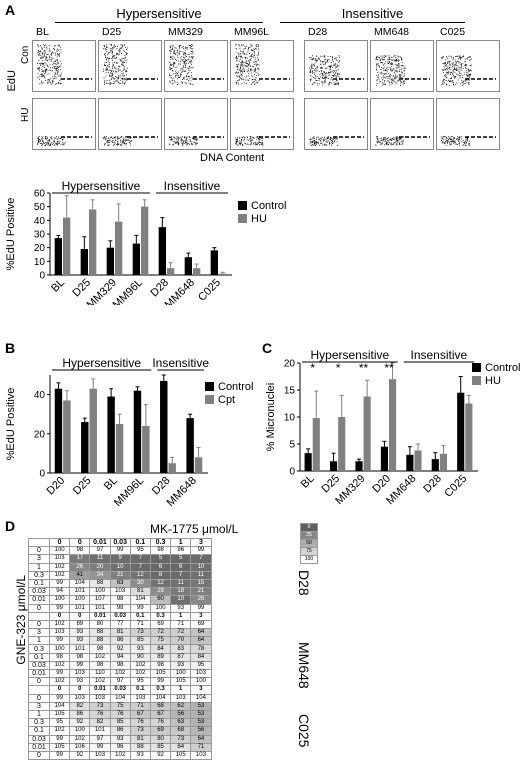 The image size is (520, 767). I want to click on y-tick-label: 20, so click(40, 434).